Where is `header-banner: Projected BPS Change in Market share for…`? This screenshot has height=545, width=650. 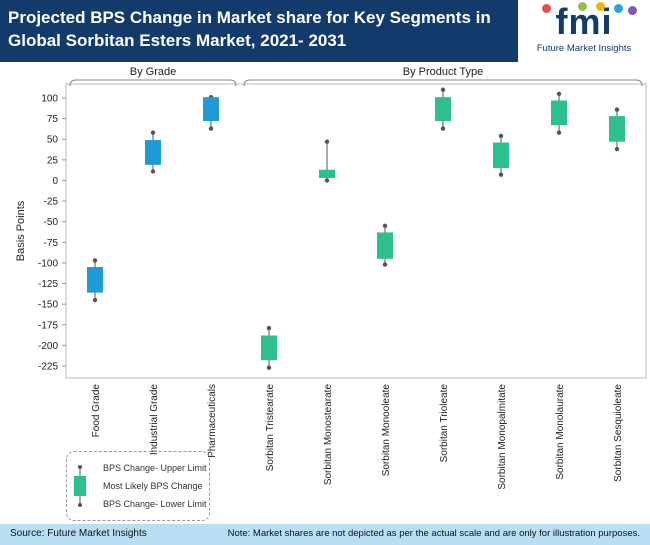 header-banner: Projected BPS Change in Market share for… is located at coordinates (325, 31).